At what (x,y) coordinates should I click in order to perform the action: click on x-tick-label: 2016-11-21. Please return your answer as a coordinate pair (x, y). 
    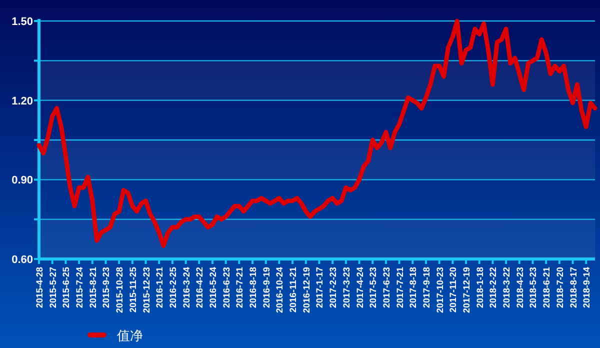
    Looking at the image, I should click on (293, 290).